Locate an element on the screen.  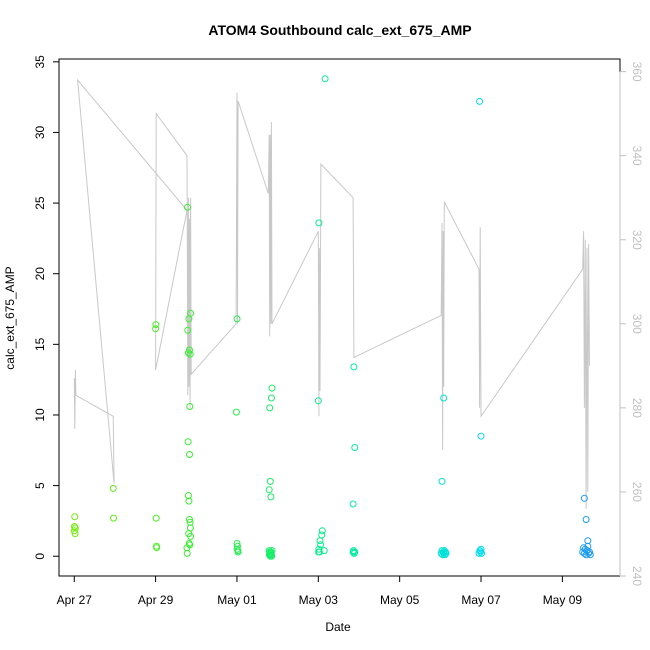
x-tick-label: Apr 29 is located at coordinates (156, 600).